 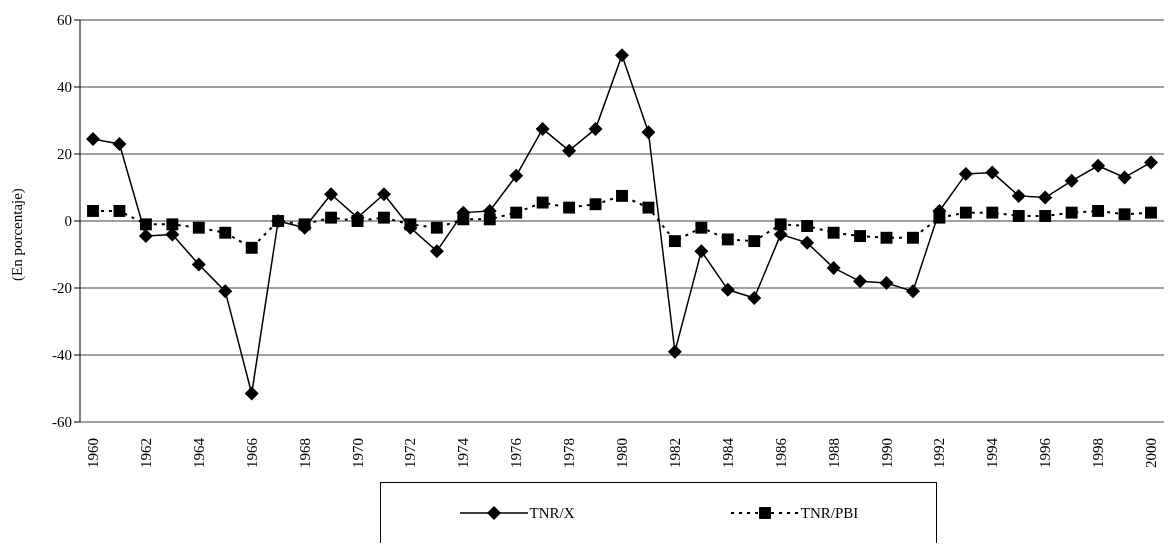 I want to click on y-tick-label: 60, so click(x=64, y=20).